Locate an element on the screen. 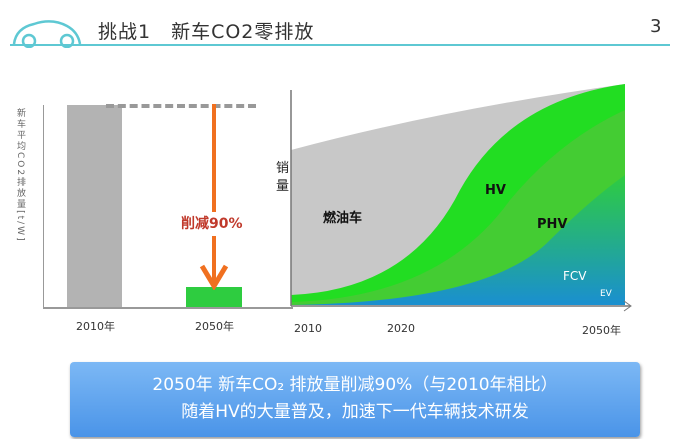  area-fcv is located at coordinates (458, 240).